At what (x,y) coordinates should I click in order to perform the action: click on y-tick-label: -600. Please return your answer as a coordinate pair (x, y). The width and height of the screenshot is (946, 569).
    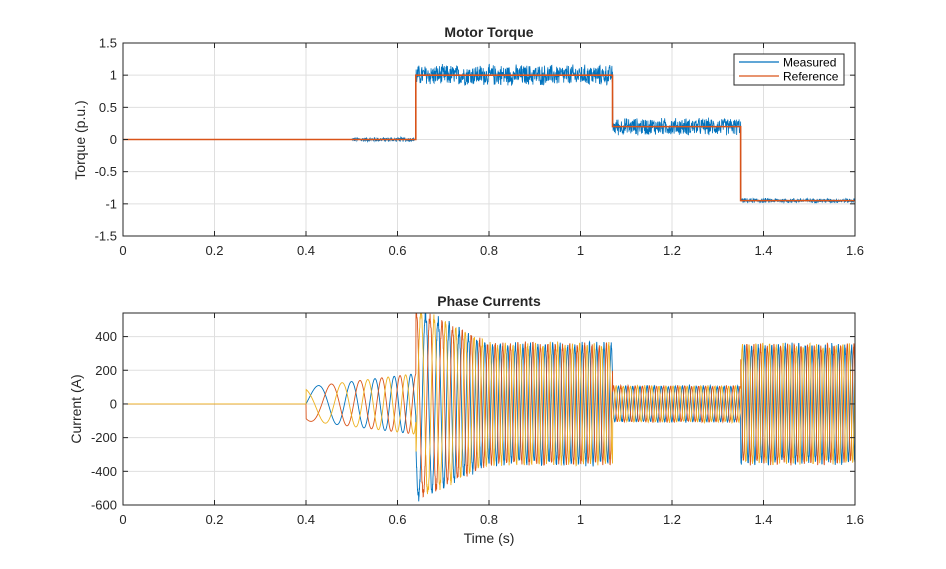
    Looking at the image, I should click on (104, 505).